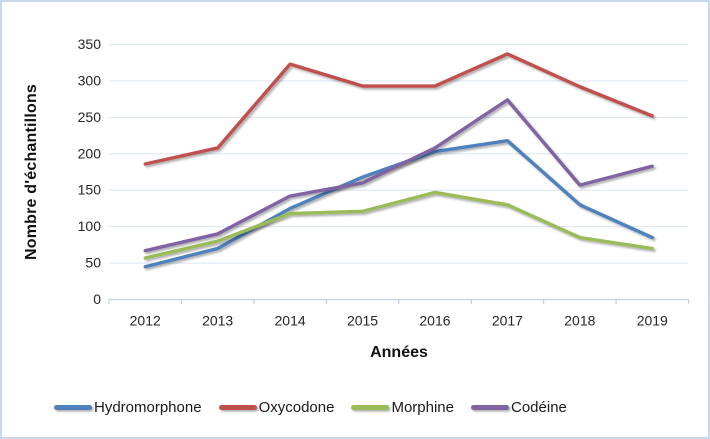 Image resolution: width=710 pixels, height=439 pixels. What do you see at coordinates (217, 321) in the screenshot?
I see `x-tick-label: 2013` at bounding box center [217, 321].